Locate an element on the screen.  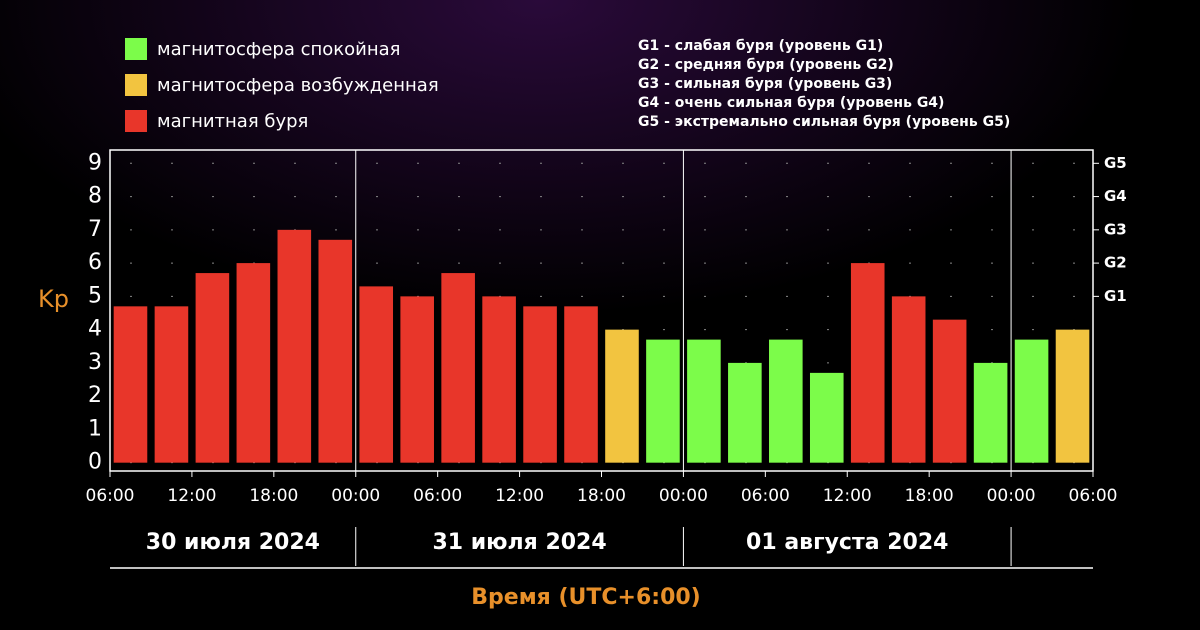
legend-label: магнитосфера спокойная is located at coordinates (278, 49).